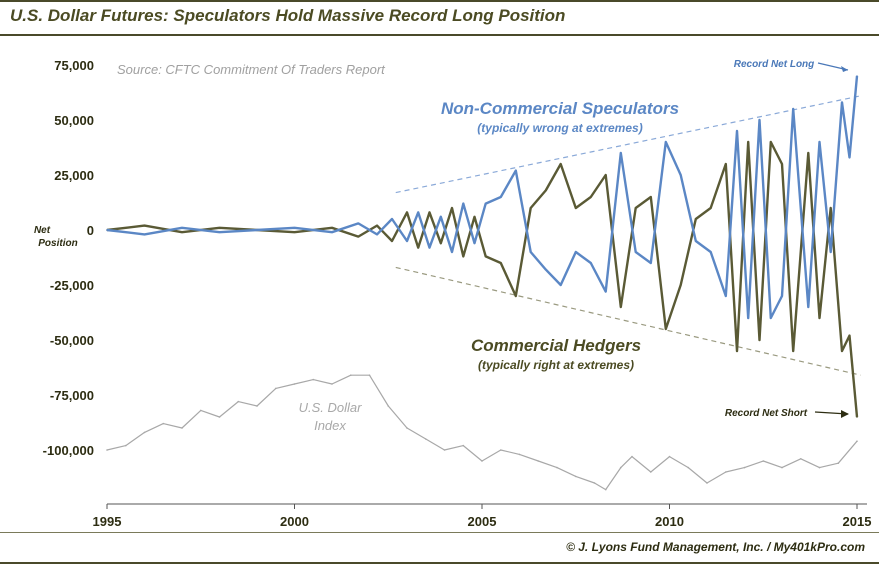 The image size is (879, 566). I want to click on speculators-sublabel: (typically wrong at extremes), so click(559, 128).